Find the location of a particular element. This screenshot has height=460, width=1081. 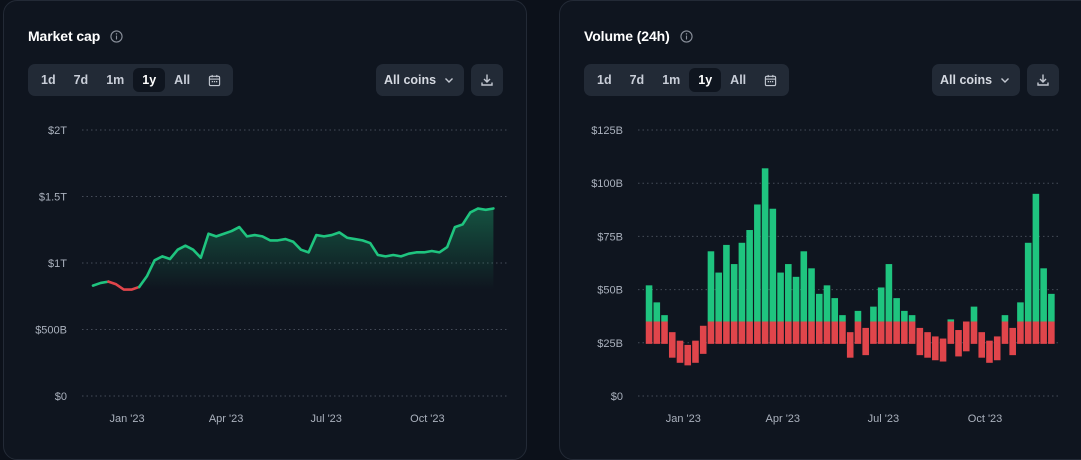

x-tick-label: Oct '23 is located at coordinates (427, 419).